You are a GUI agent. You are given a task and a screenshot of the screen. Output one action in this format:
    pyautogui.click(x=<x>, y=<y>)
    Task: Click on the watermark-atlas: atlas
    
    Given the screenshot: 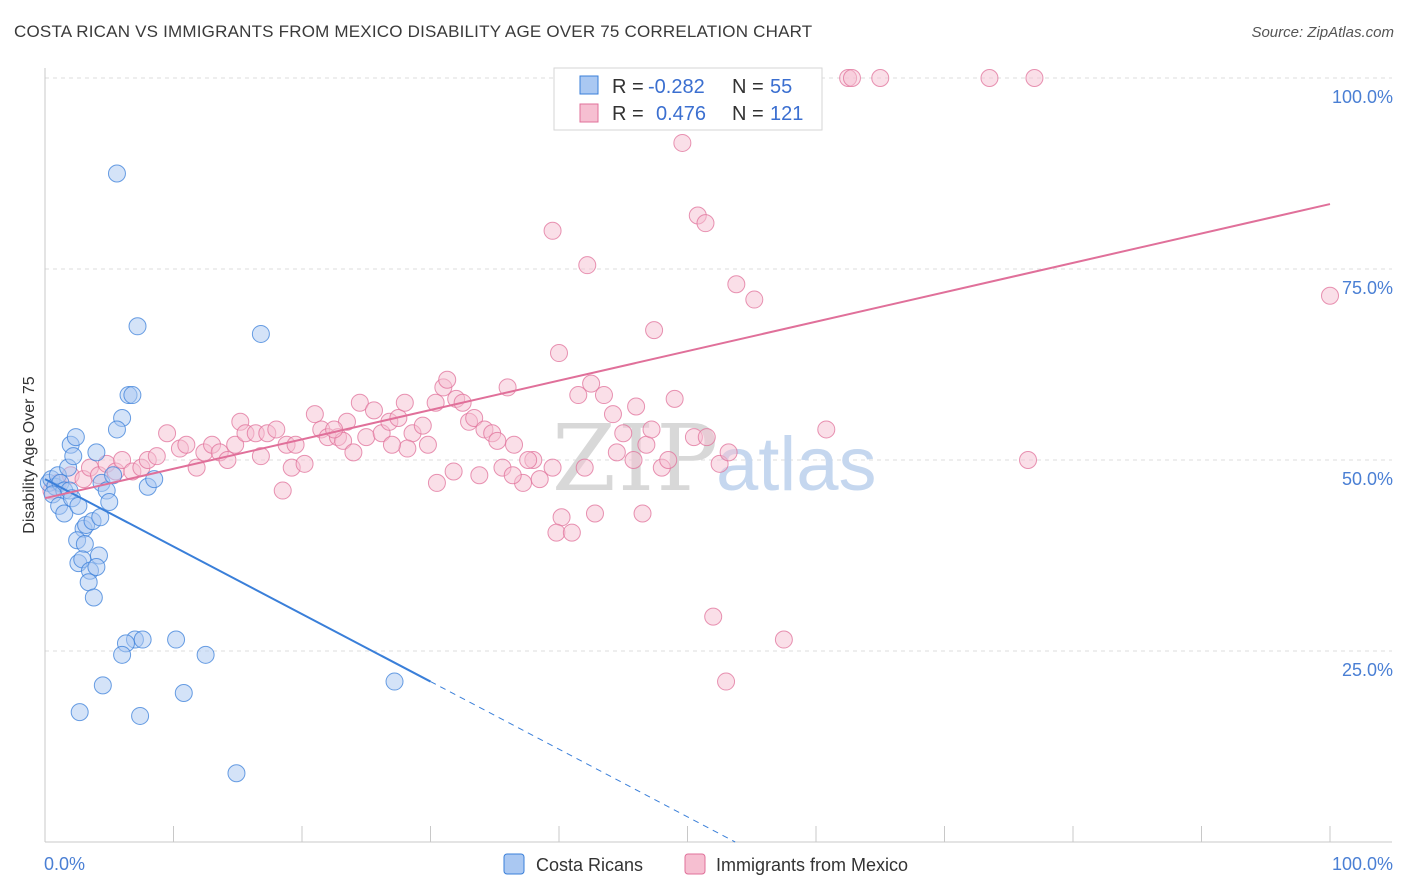 What is the action you would take?
    pyautogui.click(x=796, y=464)
    